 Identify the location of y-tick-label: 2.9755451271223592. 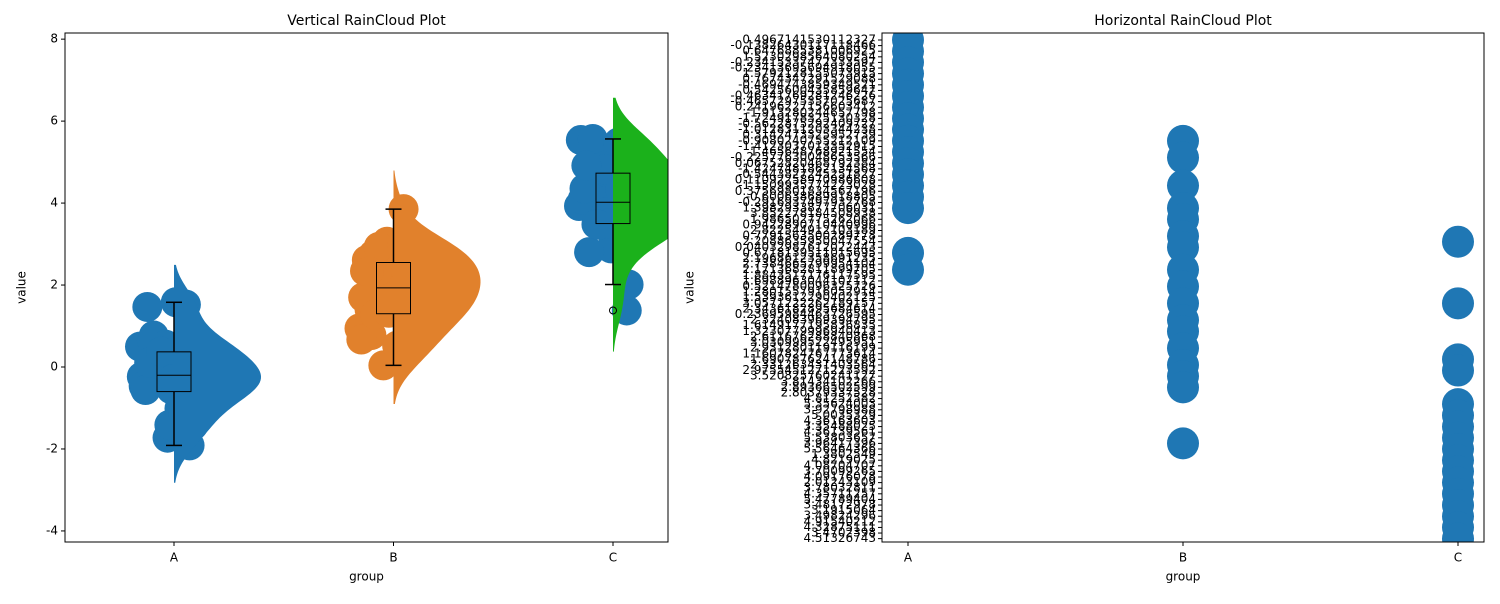
(809, 370).